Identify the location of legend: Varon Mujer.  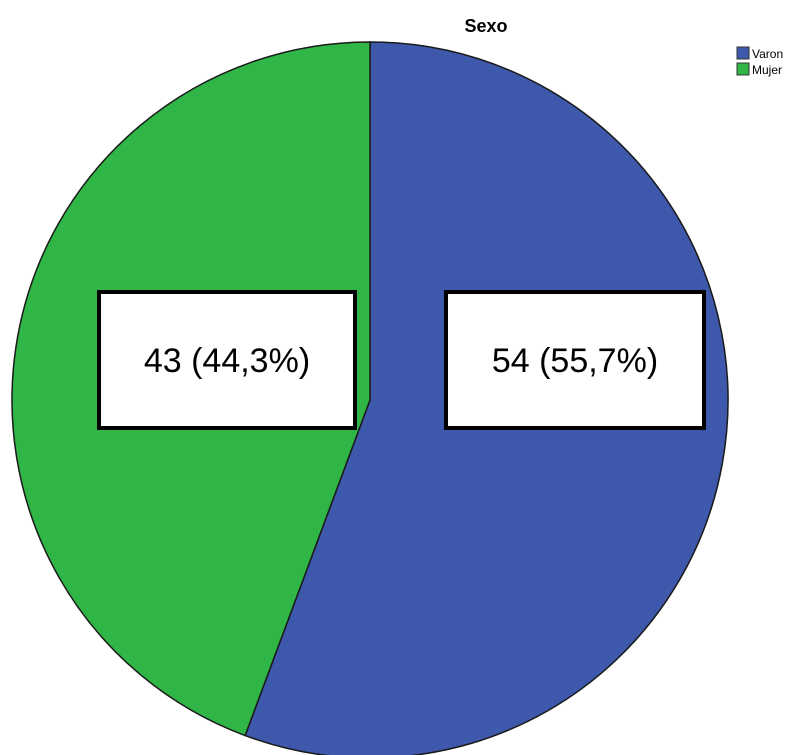
(759, 61).